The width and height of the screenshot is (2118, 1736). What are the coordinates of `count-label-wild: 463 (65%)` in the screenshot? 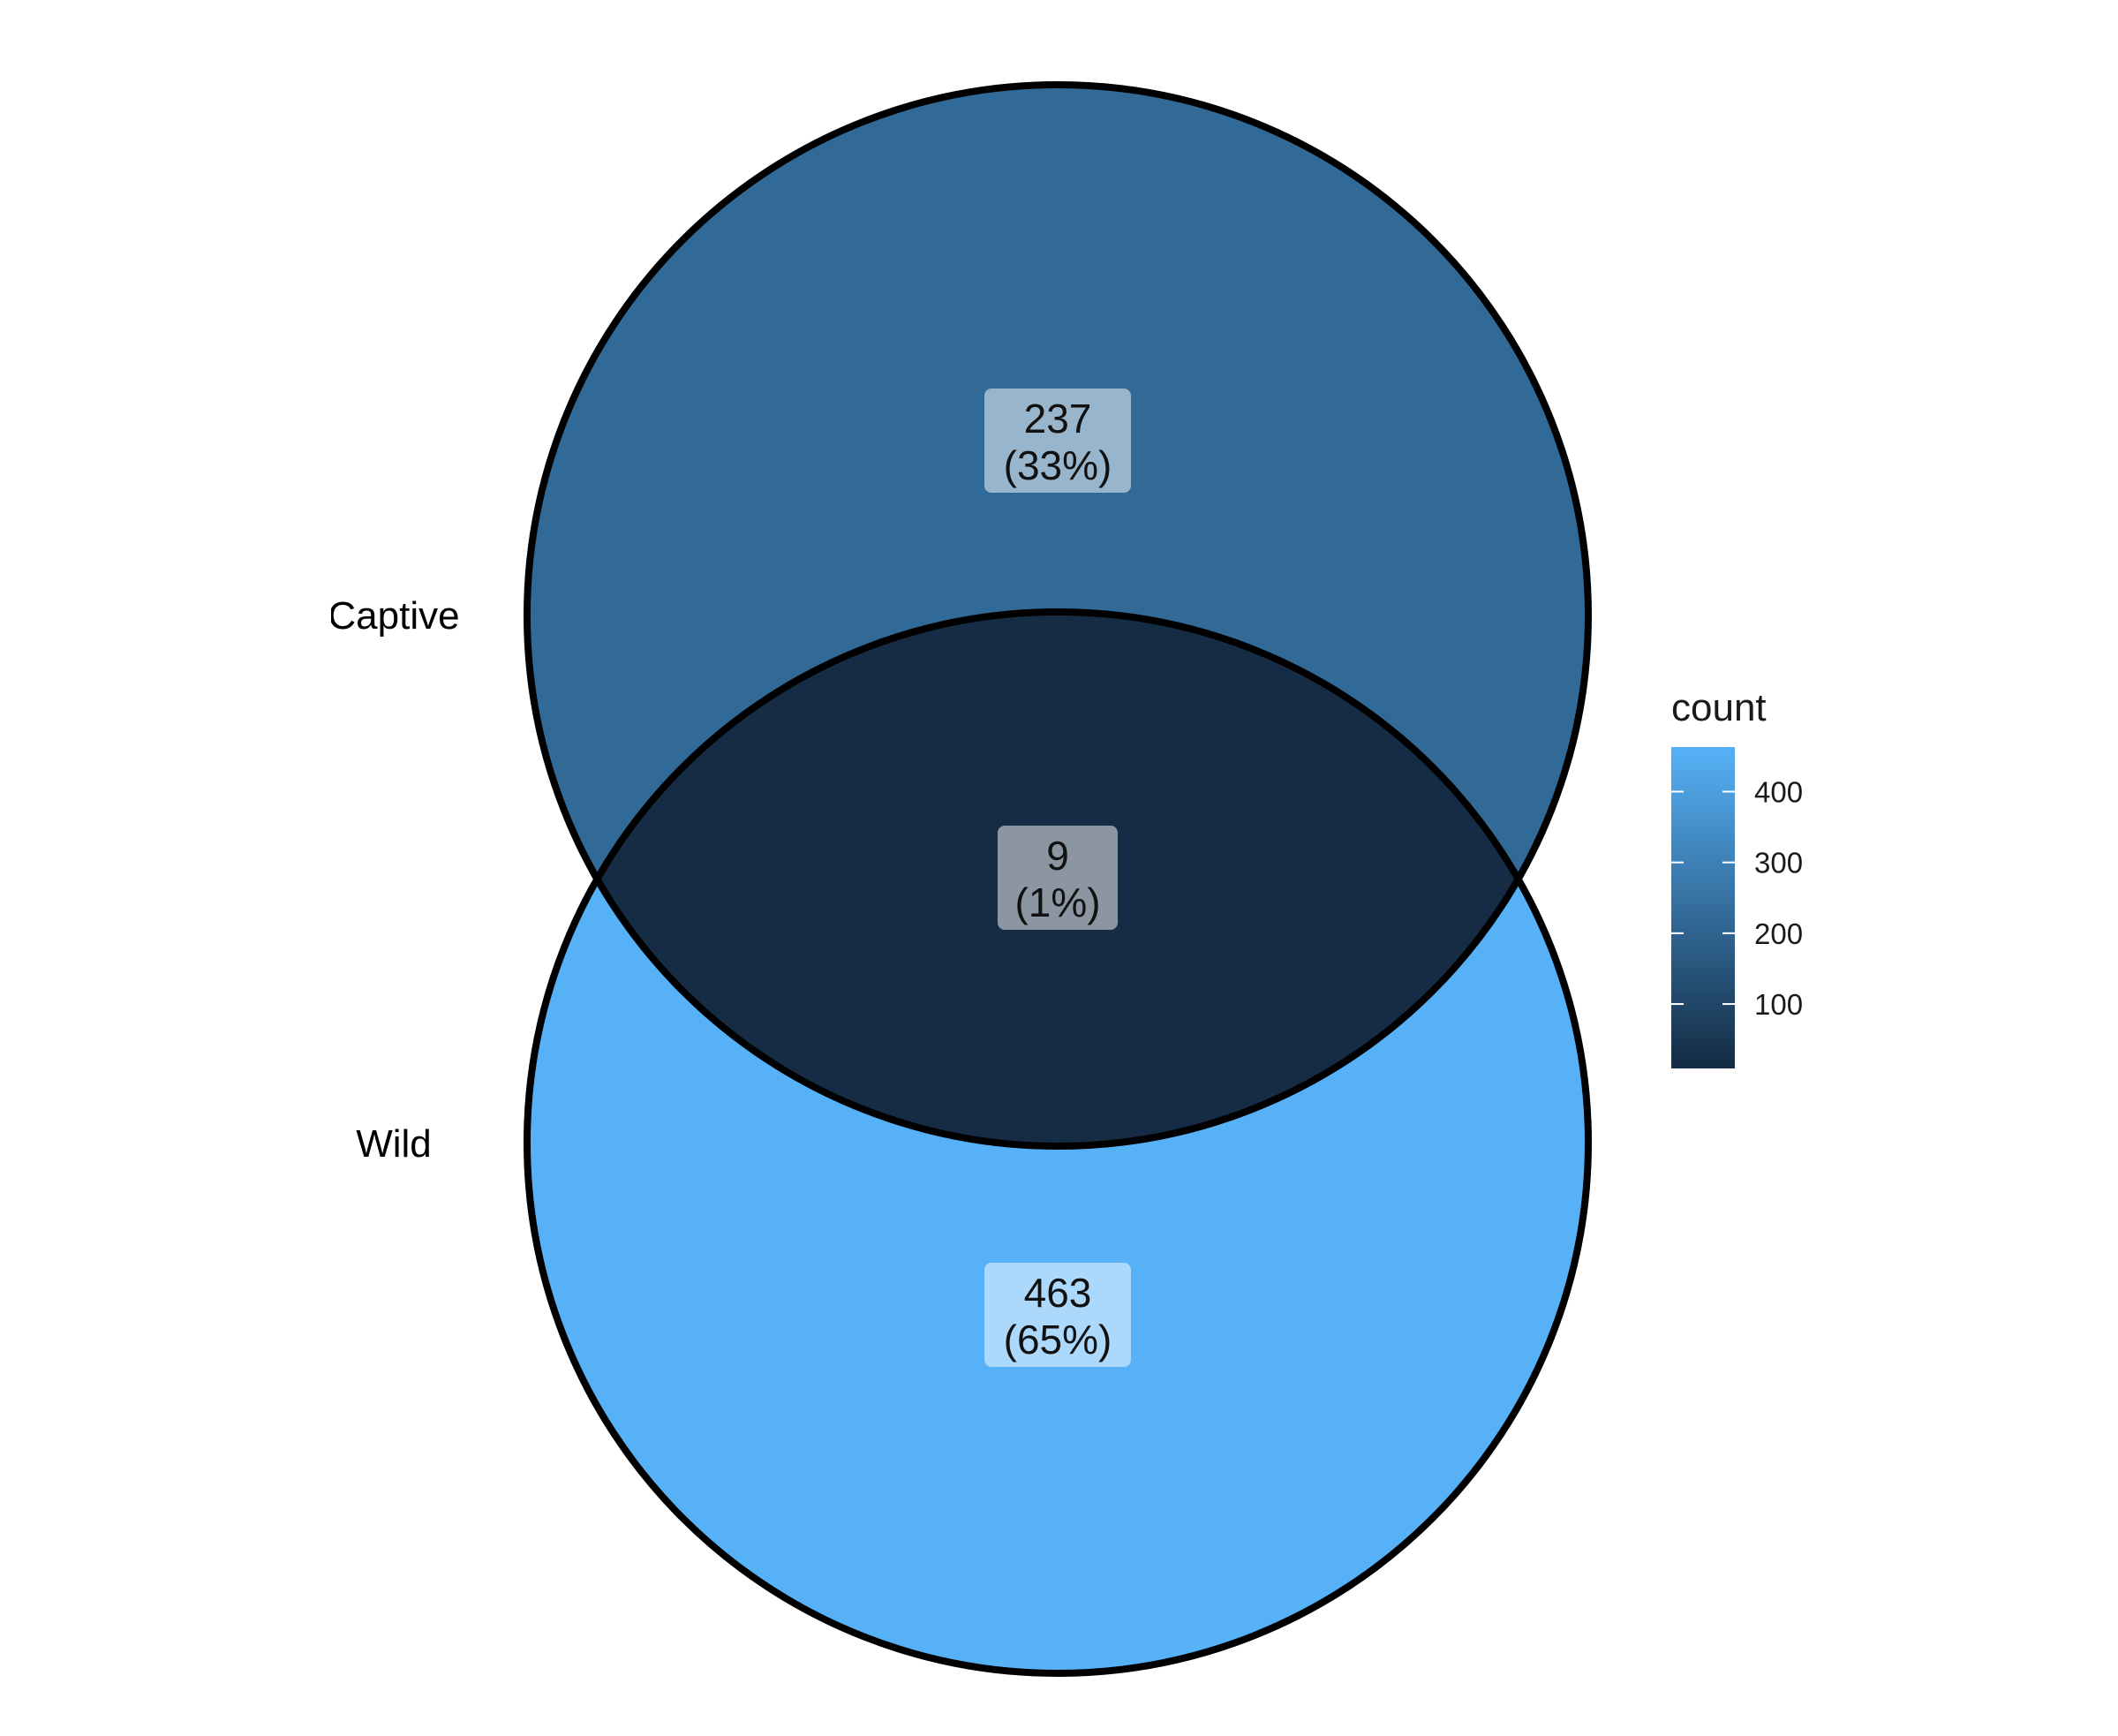 It's located at (1057, 1315).